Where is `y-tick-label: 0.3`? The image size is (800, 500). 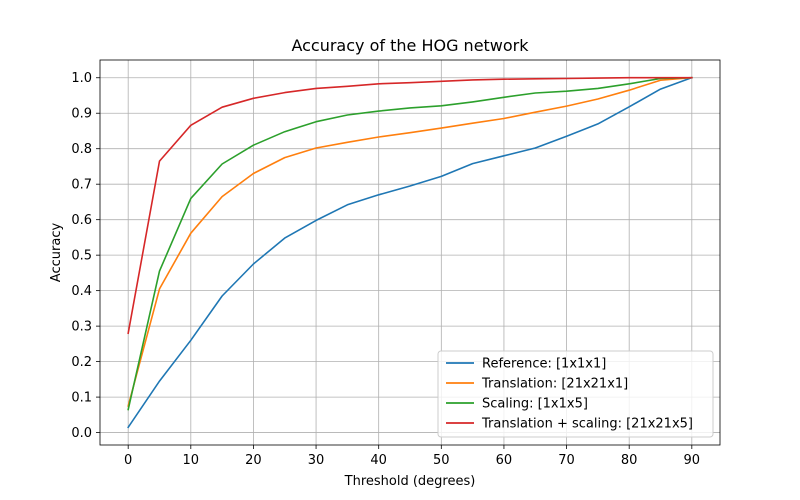
y-tick-label: 0.3 is located at coordinates (81, 327).